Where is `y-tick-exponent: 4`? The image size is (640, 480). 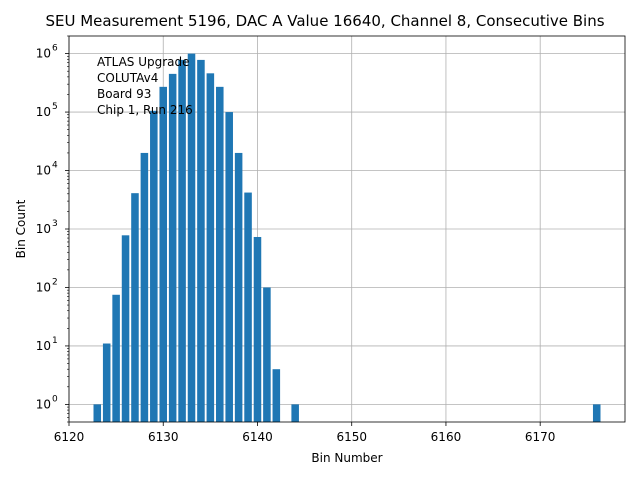
y-tick-exponent: 4 is located at coordinates (55, 166).